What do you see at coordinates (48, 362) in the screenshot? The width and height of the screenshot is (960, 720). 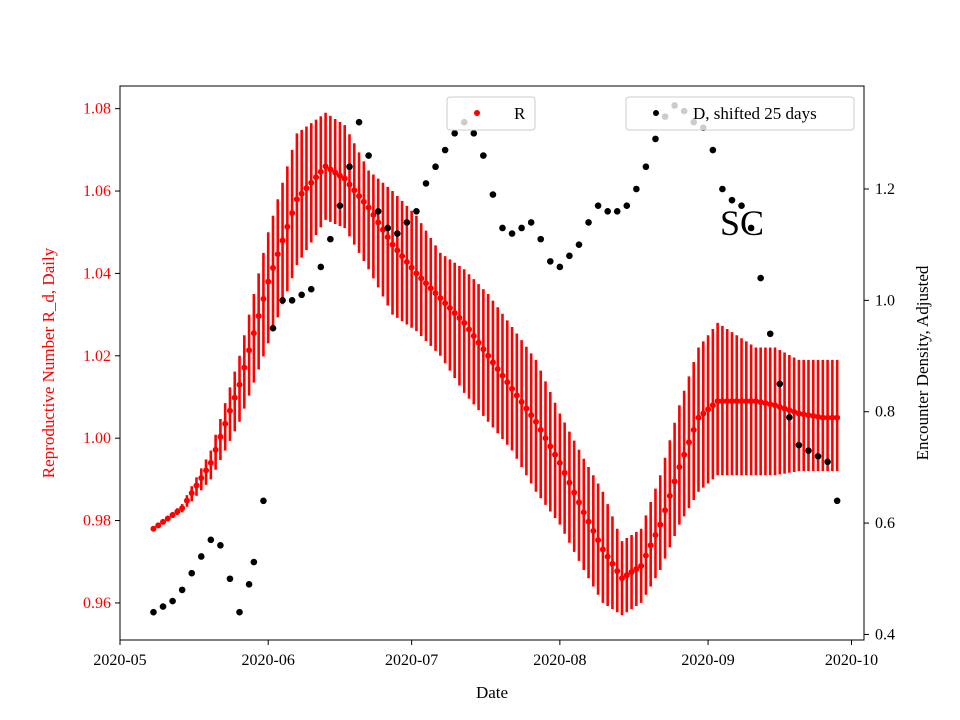 I see `y-left-axis-label: Reproductive Number R_d, Daily` at bounding box center [48, 362].